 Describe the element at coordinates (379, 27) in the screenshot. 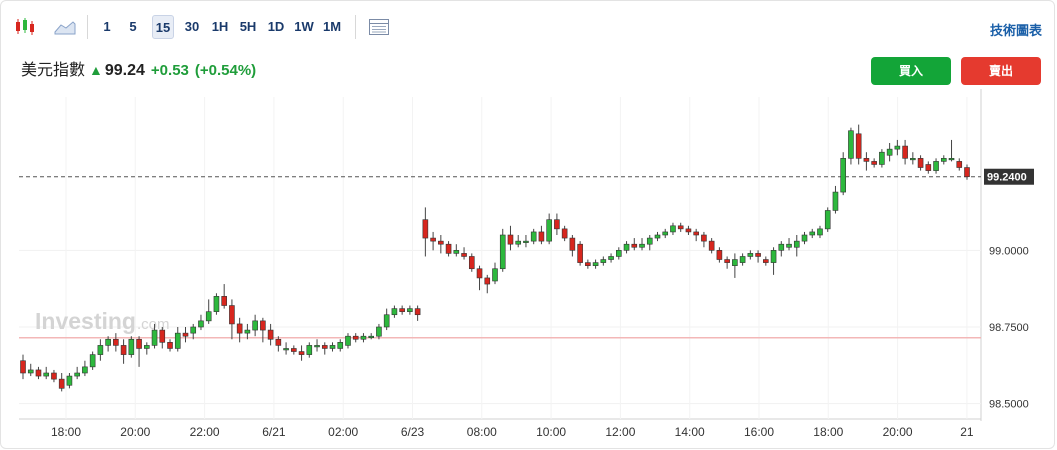

I see `table-view-icon` at that location.